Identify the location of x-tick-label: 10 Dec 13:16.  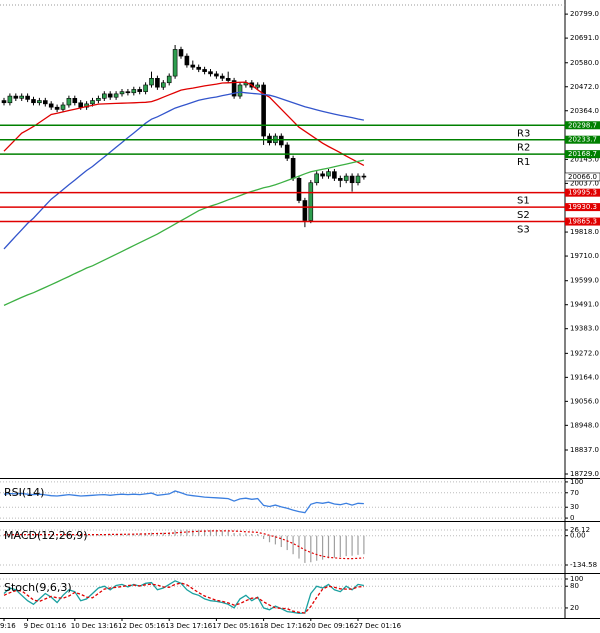
(95, 626).